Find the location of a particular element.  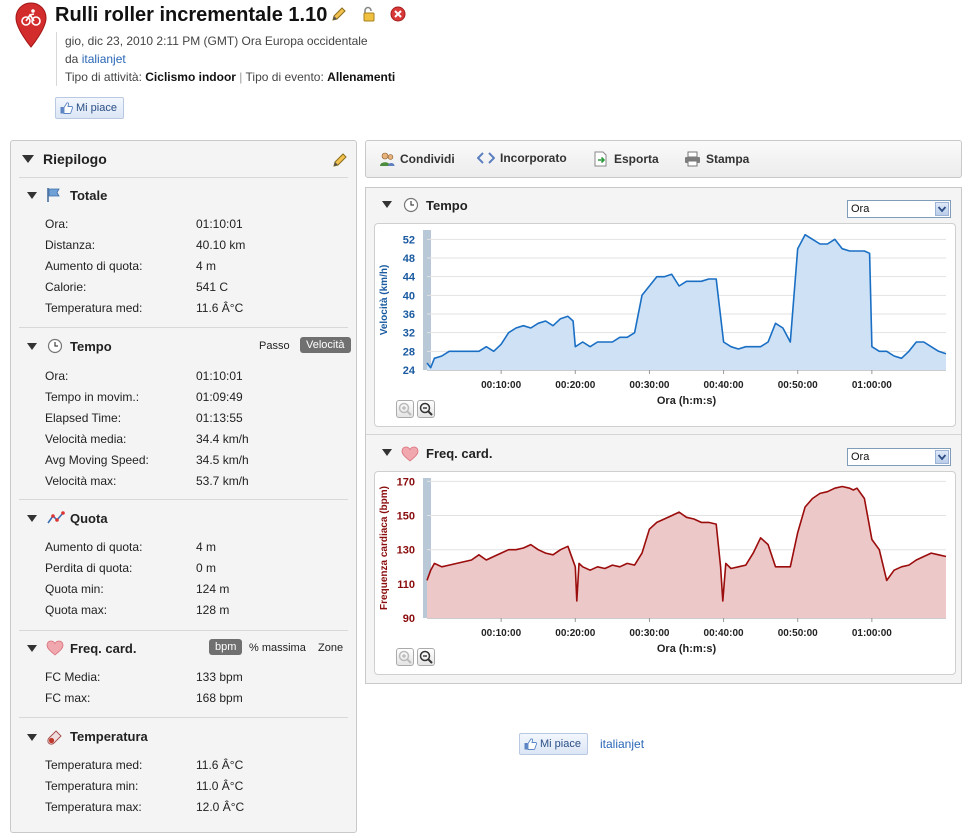

summary-row-label: Aumento di quota: is located at coordinates (94, 266).